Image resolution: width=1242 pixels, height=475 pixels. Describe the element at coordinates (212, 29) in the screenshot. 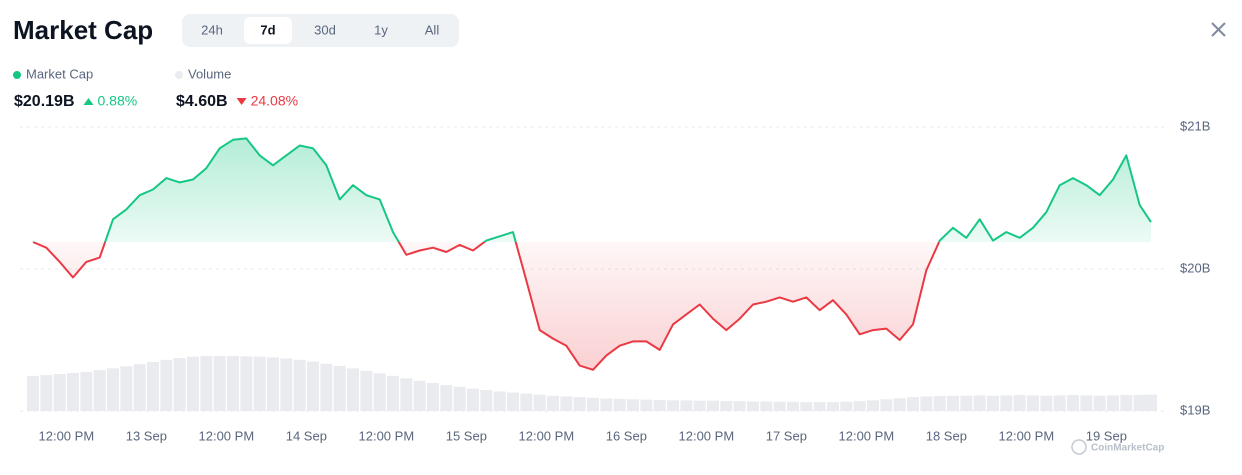

I see `range-tab: 24h` at that location.